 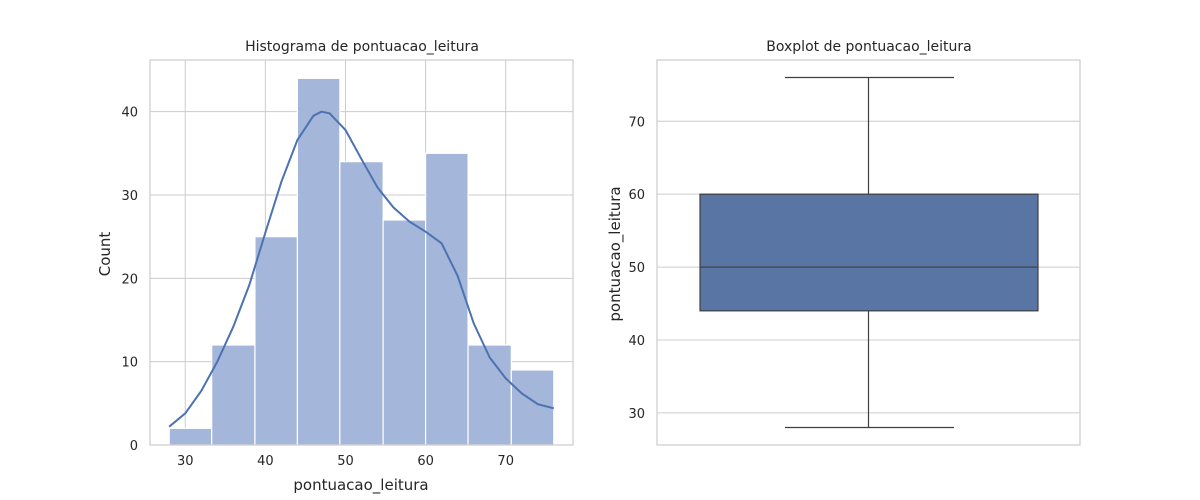 I want to click on histogram-y-axis-label: Count, so click(x=105, y=254).